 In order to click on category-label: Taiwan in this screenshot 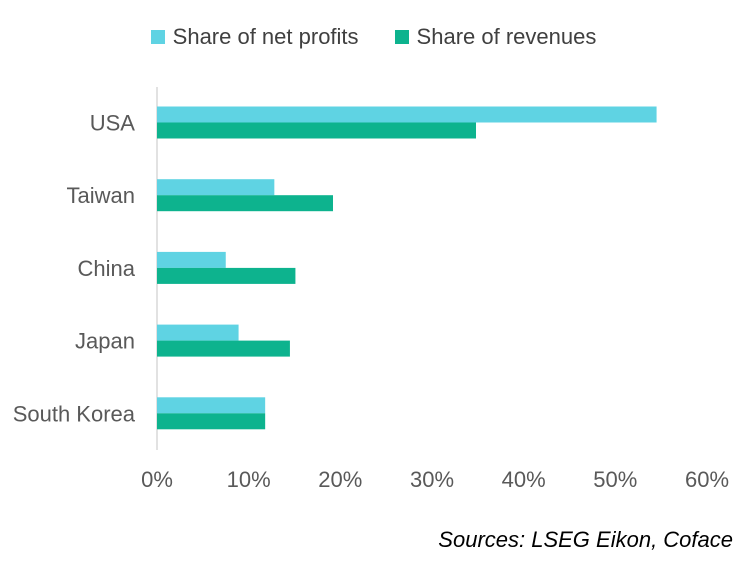, I will do `click(101, 195)`.